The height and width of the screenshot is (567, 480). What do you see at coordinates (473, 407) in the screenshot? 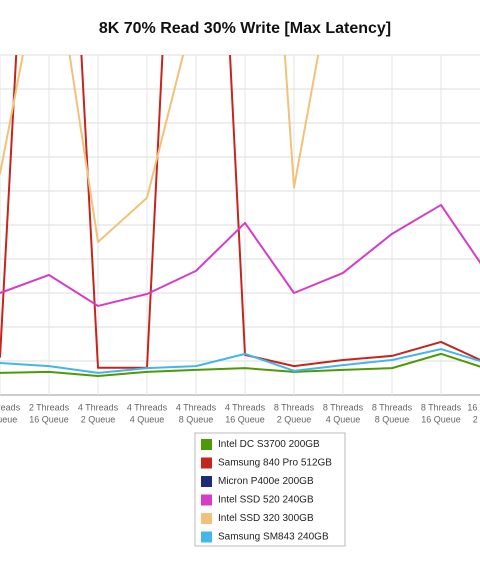
I see `x-tick-label: 16 Threads` at bounding box center [473, 407].